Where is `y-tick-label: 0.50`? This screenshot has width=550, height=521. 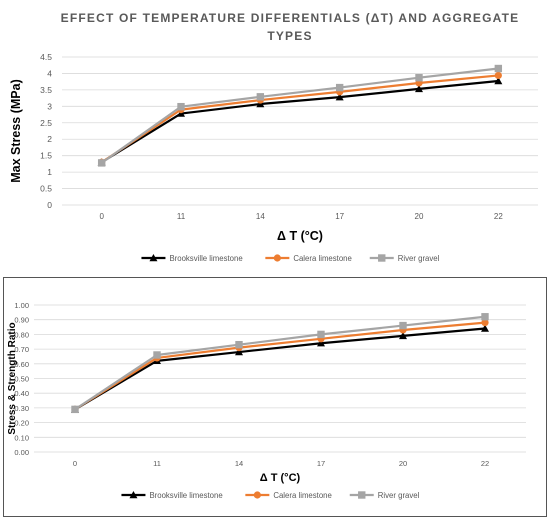 y-tick-label: 0.50 is located at coordinates (21, 379).